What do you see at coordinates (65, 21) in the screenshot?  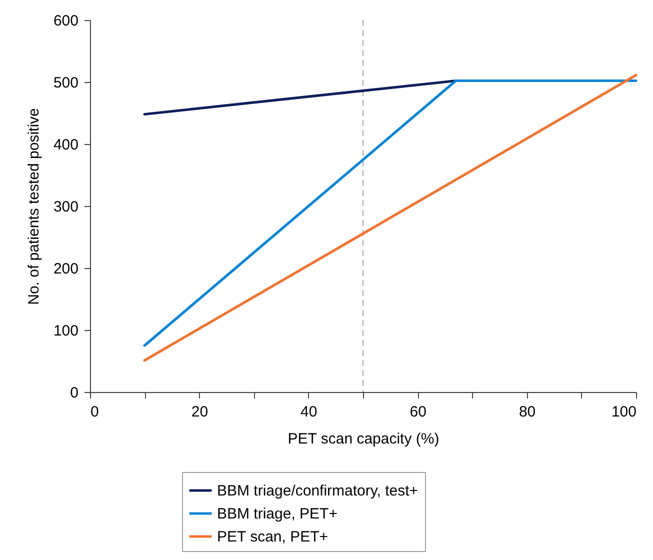 I see `y-tick-label: 600` at bounding box center [65, 21].